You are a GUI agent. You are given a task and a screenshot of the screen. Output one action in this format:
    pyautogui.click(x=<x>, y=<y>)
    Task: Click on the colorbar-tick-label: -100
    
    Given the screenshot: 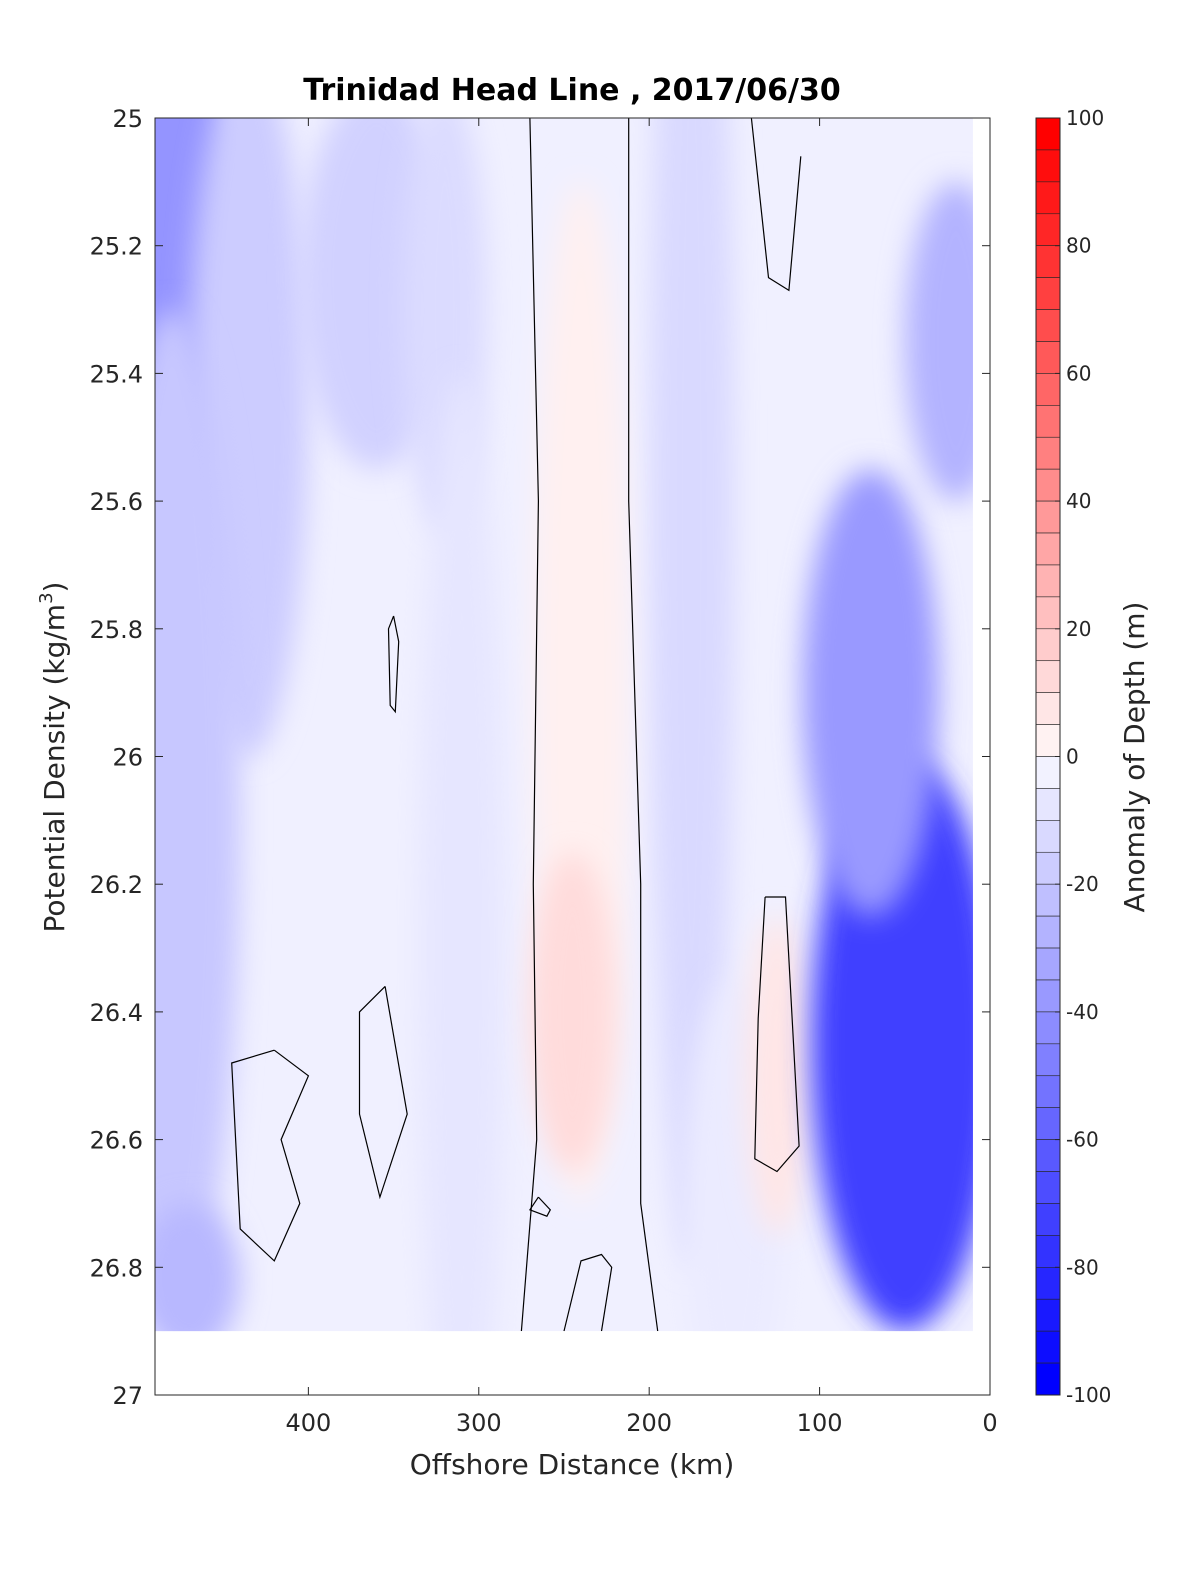 What is the action you would take?
    pyautogui.click(x=1088, y=1395)
    